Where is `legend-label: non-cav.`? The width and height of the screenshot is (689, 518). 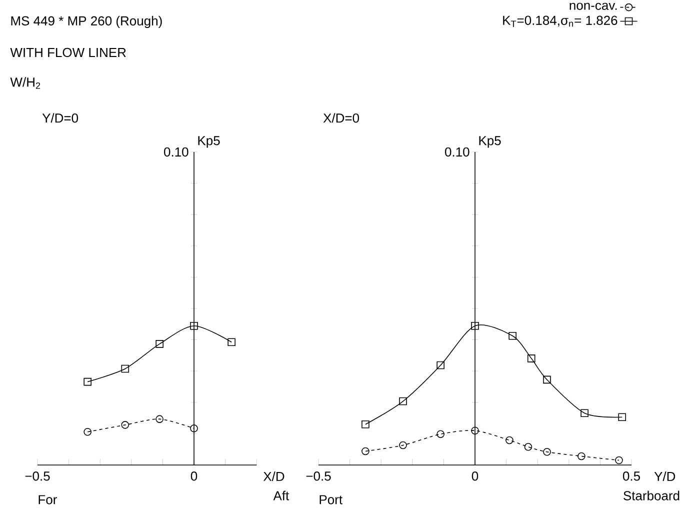
legend-label: non-cav. is located at coordinates (593, 6).